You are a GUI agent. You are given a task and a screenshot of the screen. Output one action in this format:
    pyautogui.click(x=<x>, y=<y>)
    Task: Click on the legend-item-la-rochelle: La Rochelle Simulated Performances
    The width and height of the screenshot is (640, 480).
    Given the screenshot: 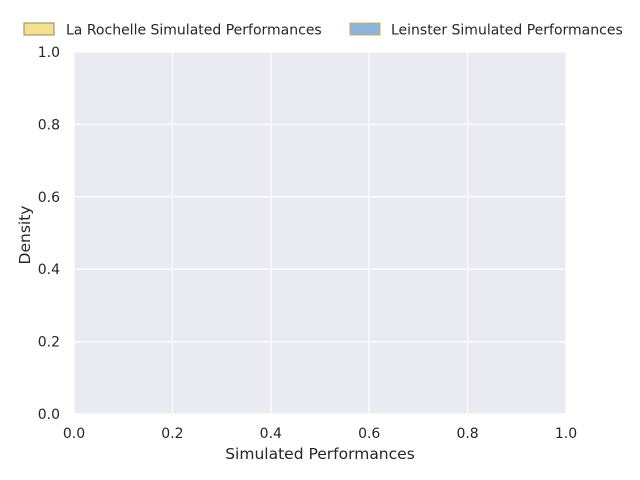 What is the action you would take?
    pyautogui.click(x=172, y=30)
    